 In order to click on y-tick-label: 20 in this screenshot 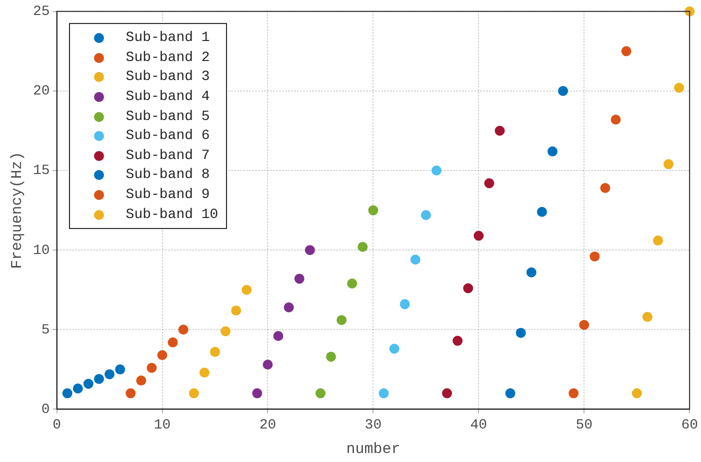, I will do `click(41, 92)`.